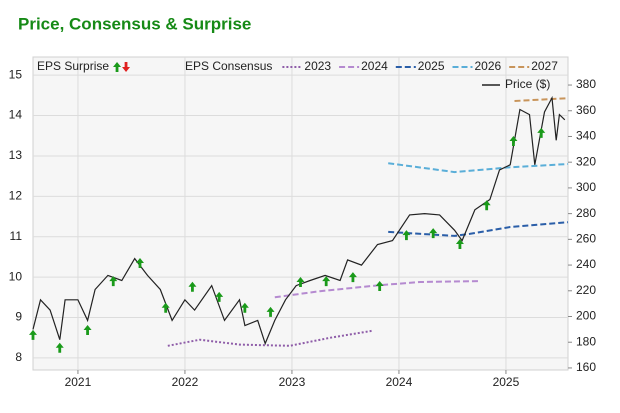 The height and width of the screenshot is (413, 620). Describe the element at coordinates (18, 317) in the screenshot. I see `y-tick-label: 9` at that location.